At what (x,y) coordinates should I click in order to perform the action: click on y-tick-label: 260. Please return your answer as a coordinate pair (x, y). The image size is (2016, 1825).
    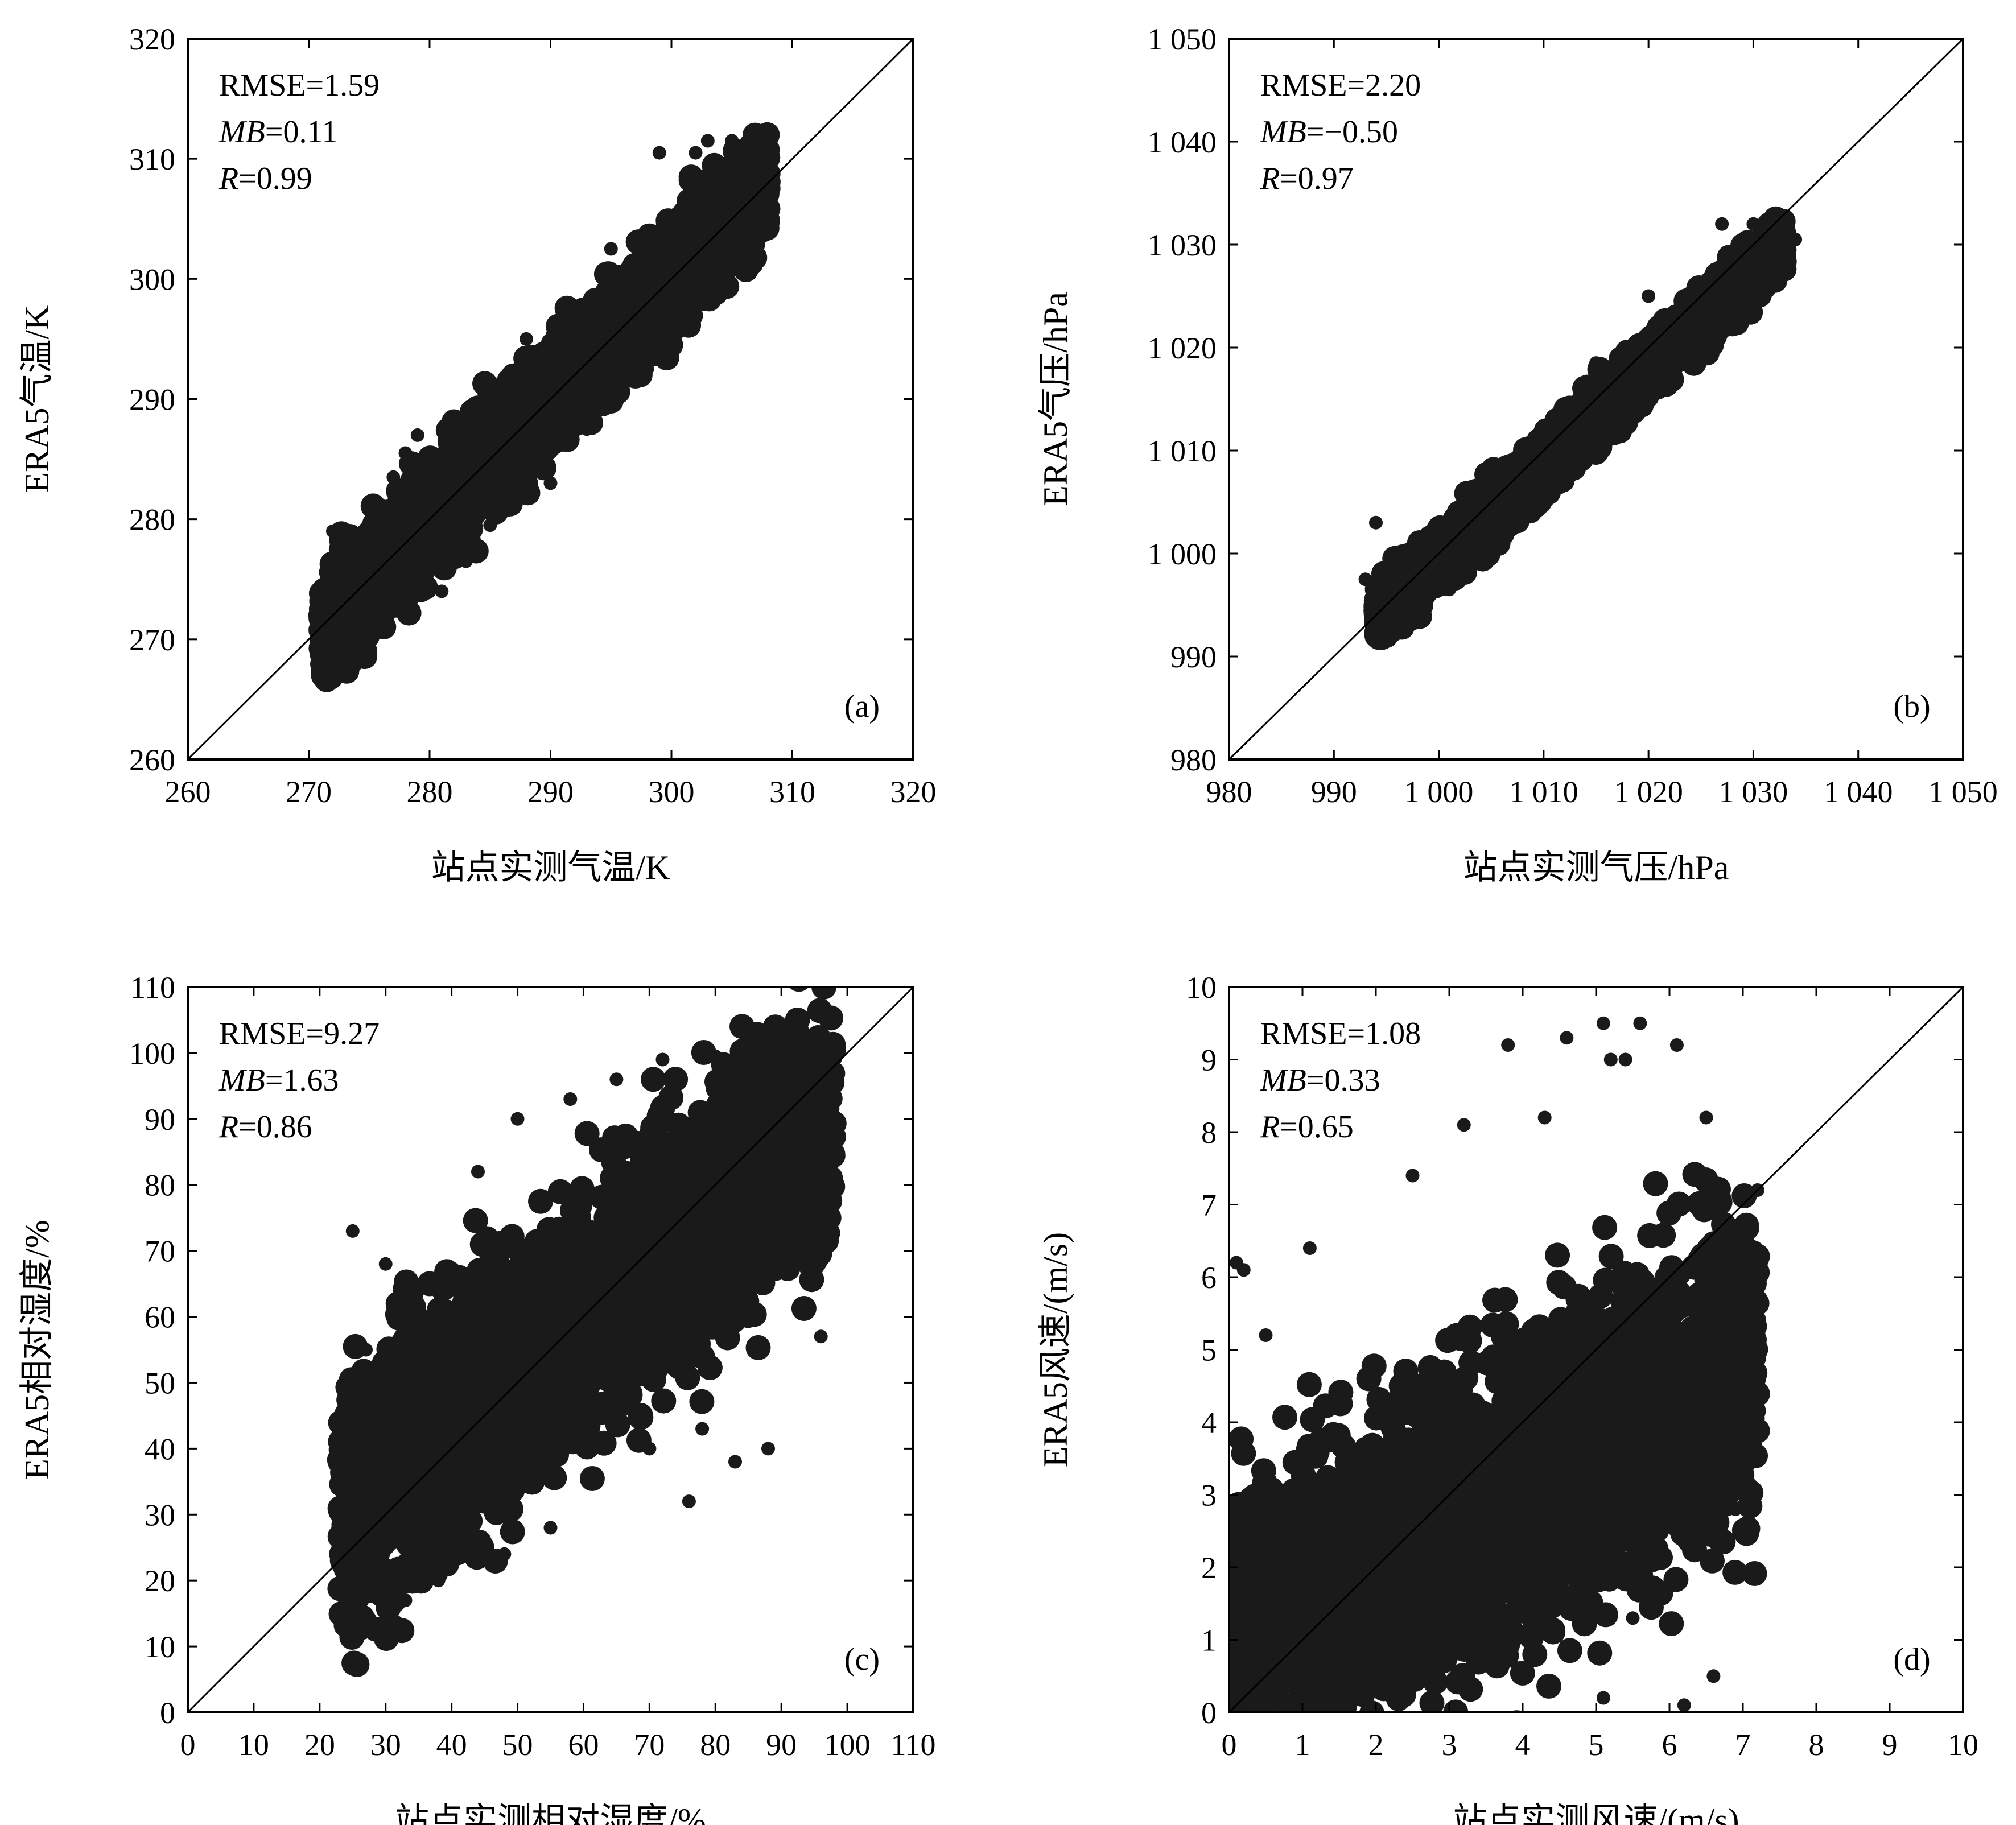
    Looking at the image, I should click on (152, 760).